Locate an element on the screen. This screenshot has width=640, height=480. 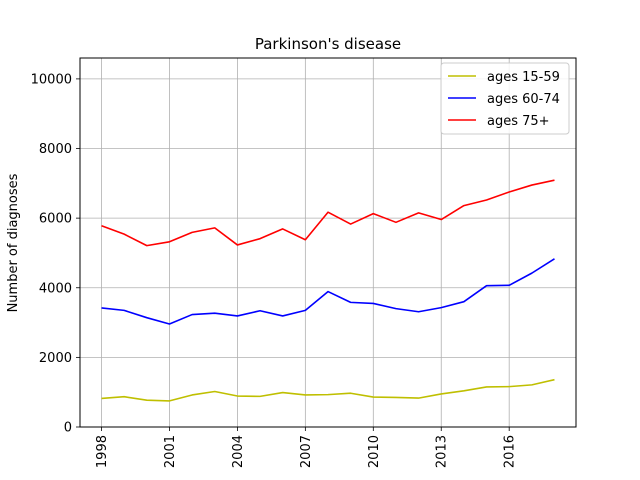
x-axis: 1998 2001 2004 2007 2010 2013 2016 is located at coordinates (306, 447).